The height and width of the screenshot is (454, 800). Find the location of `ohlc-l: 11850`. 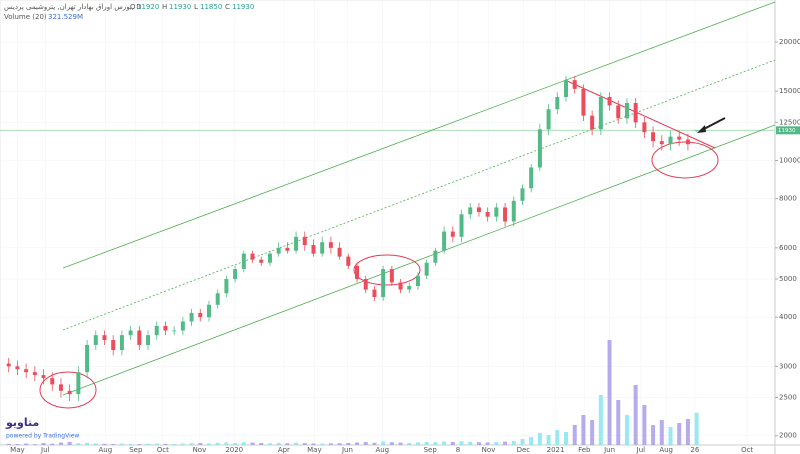

ohlc-l: 11850 is located at coordinates (211, 7).